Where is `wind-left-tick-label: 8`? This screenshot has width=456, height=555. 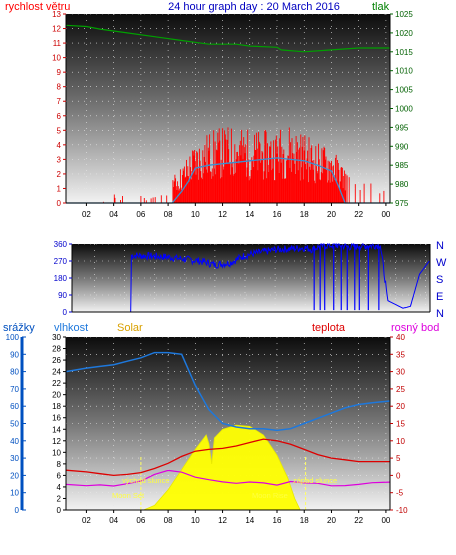 wind-left-tick-label: 8 is located at coordinates (59, 87).